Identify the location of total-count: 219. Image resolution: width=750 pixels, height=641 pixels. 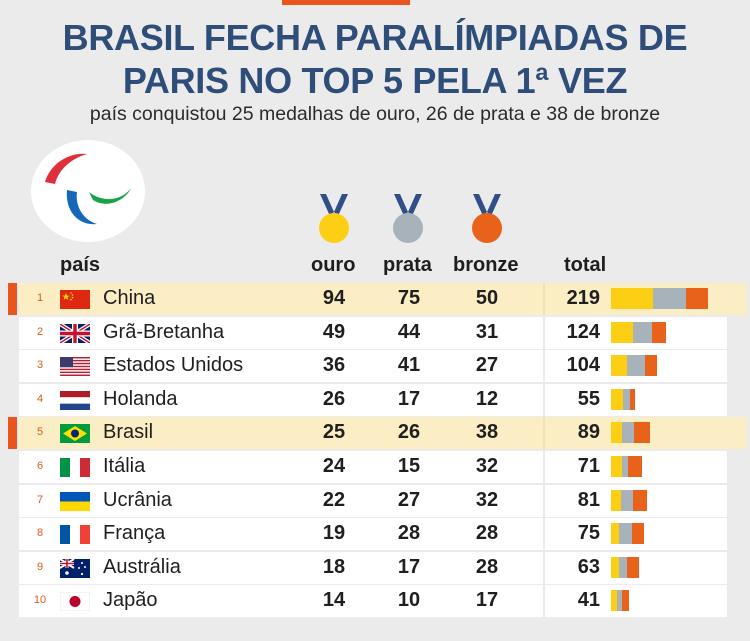
(583, 298).